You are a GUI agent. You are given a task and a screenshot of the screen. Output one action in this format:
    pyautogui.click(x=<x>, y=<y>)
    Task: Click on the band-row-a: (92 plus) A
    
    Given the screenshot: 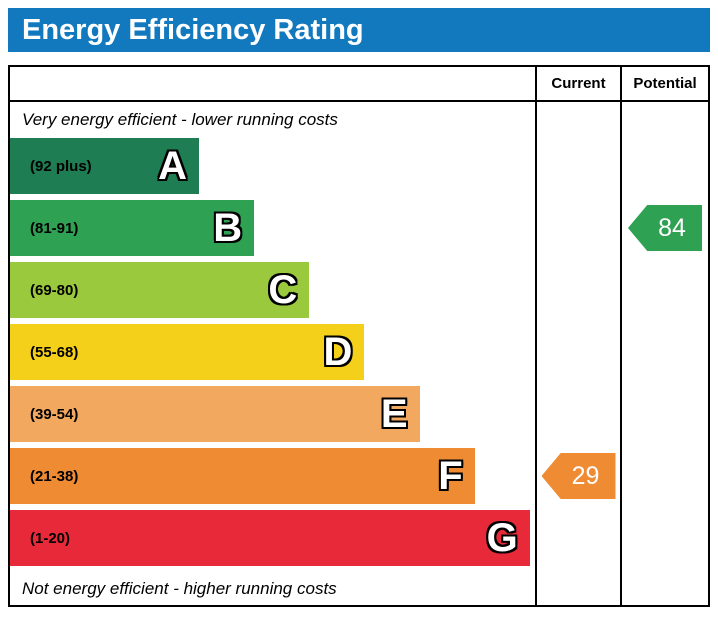 What is the action you would take?
    pyautogui.click(x=272, y=169)
    